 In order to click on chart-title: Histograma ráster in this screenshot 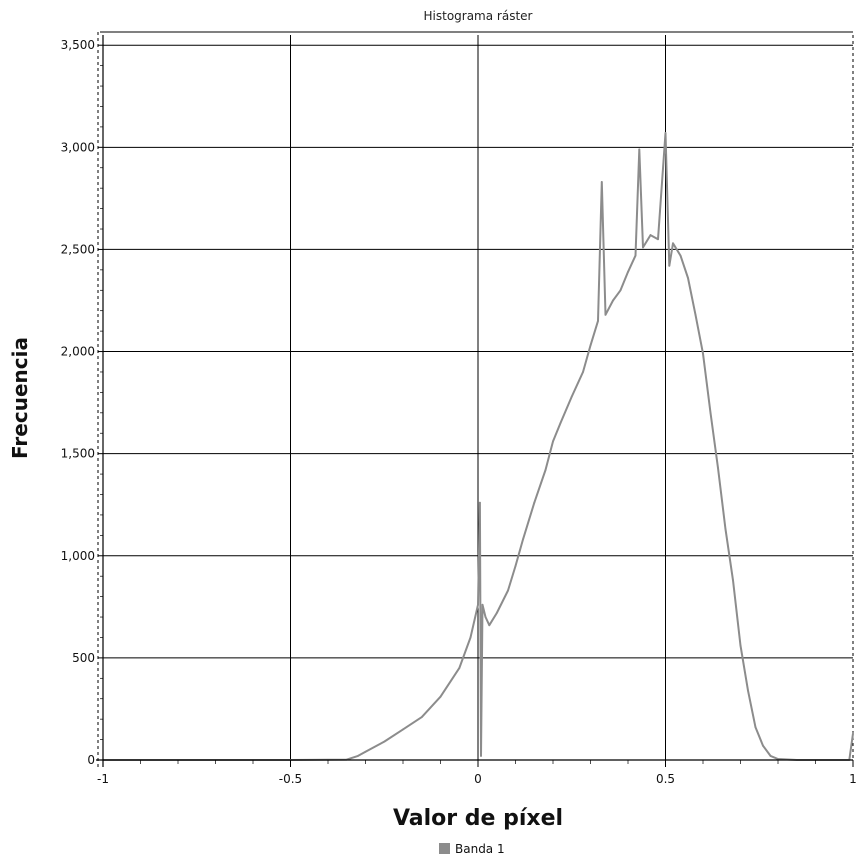, I will do `click(478, 16)`.